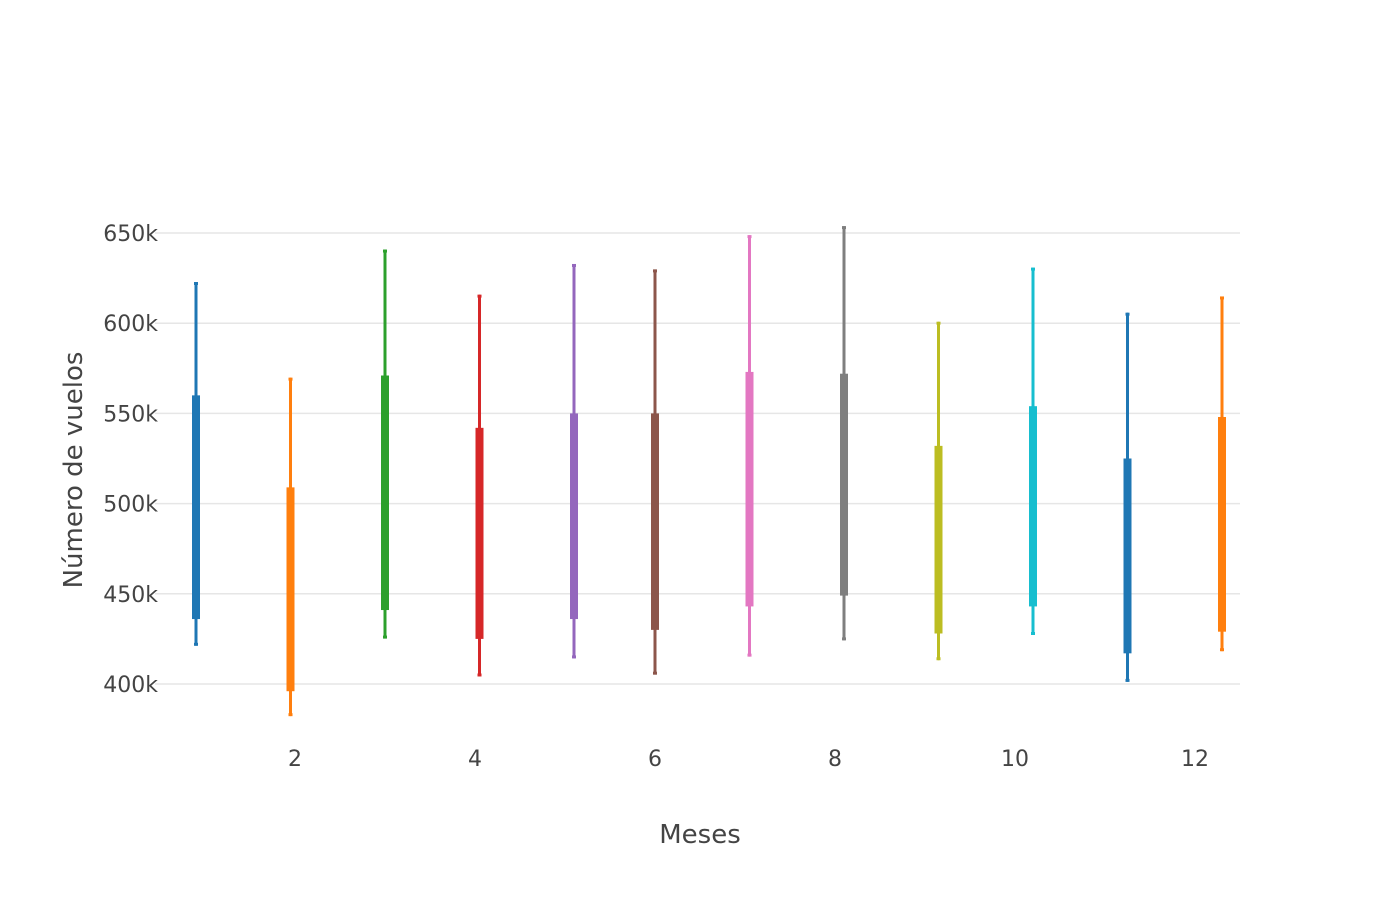  Describe the element at coordinates (130, 505) in the screenshot. I see `y-tick-label: 500k` at that location.